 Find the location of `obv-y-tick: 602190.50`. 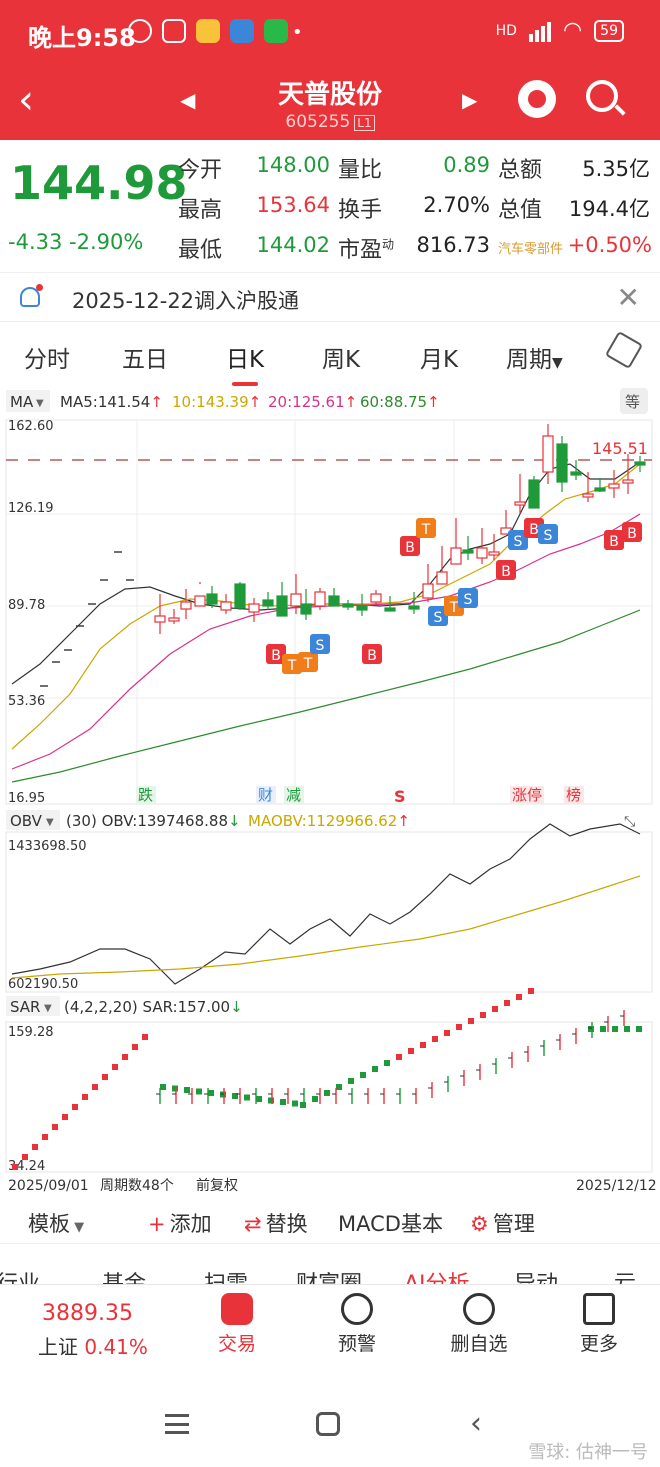

obv-y-tick: 602190.50 is located at coordinates (43, 984).